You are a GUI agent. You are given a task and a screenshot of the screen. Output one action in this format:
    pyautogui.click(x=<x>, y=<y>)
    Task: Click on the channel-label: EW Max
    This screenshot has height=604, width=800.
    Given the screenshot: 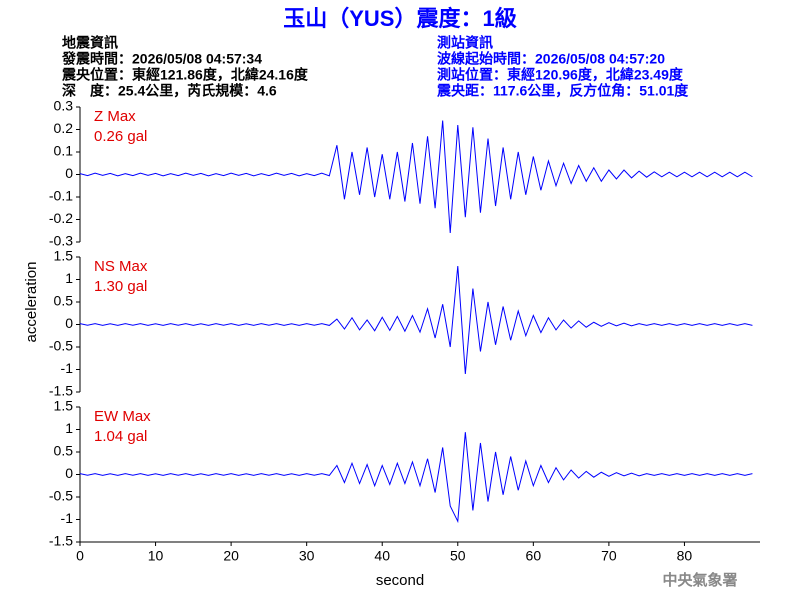 What is the action you would take?
    pyautogui.click(x=122, y=416)
    